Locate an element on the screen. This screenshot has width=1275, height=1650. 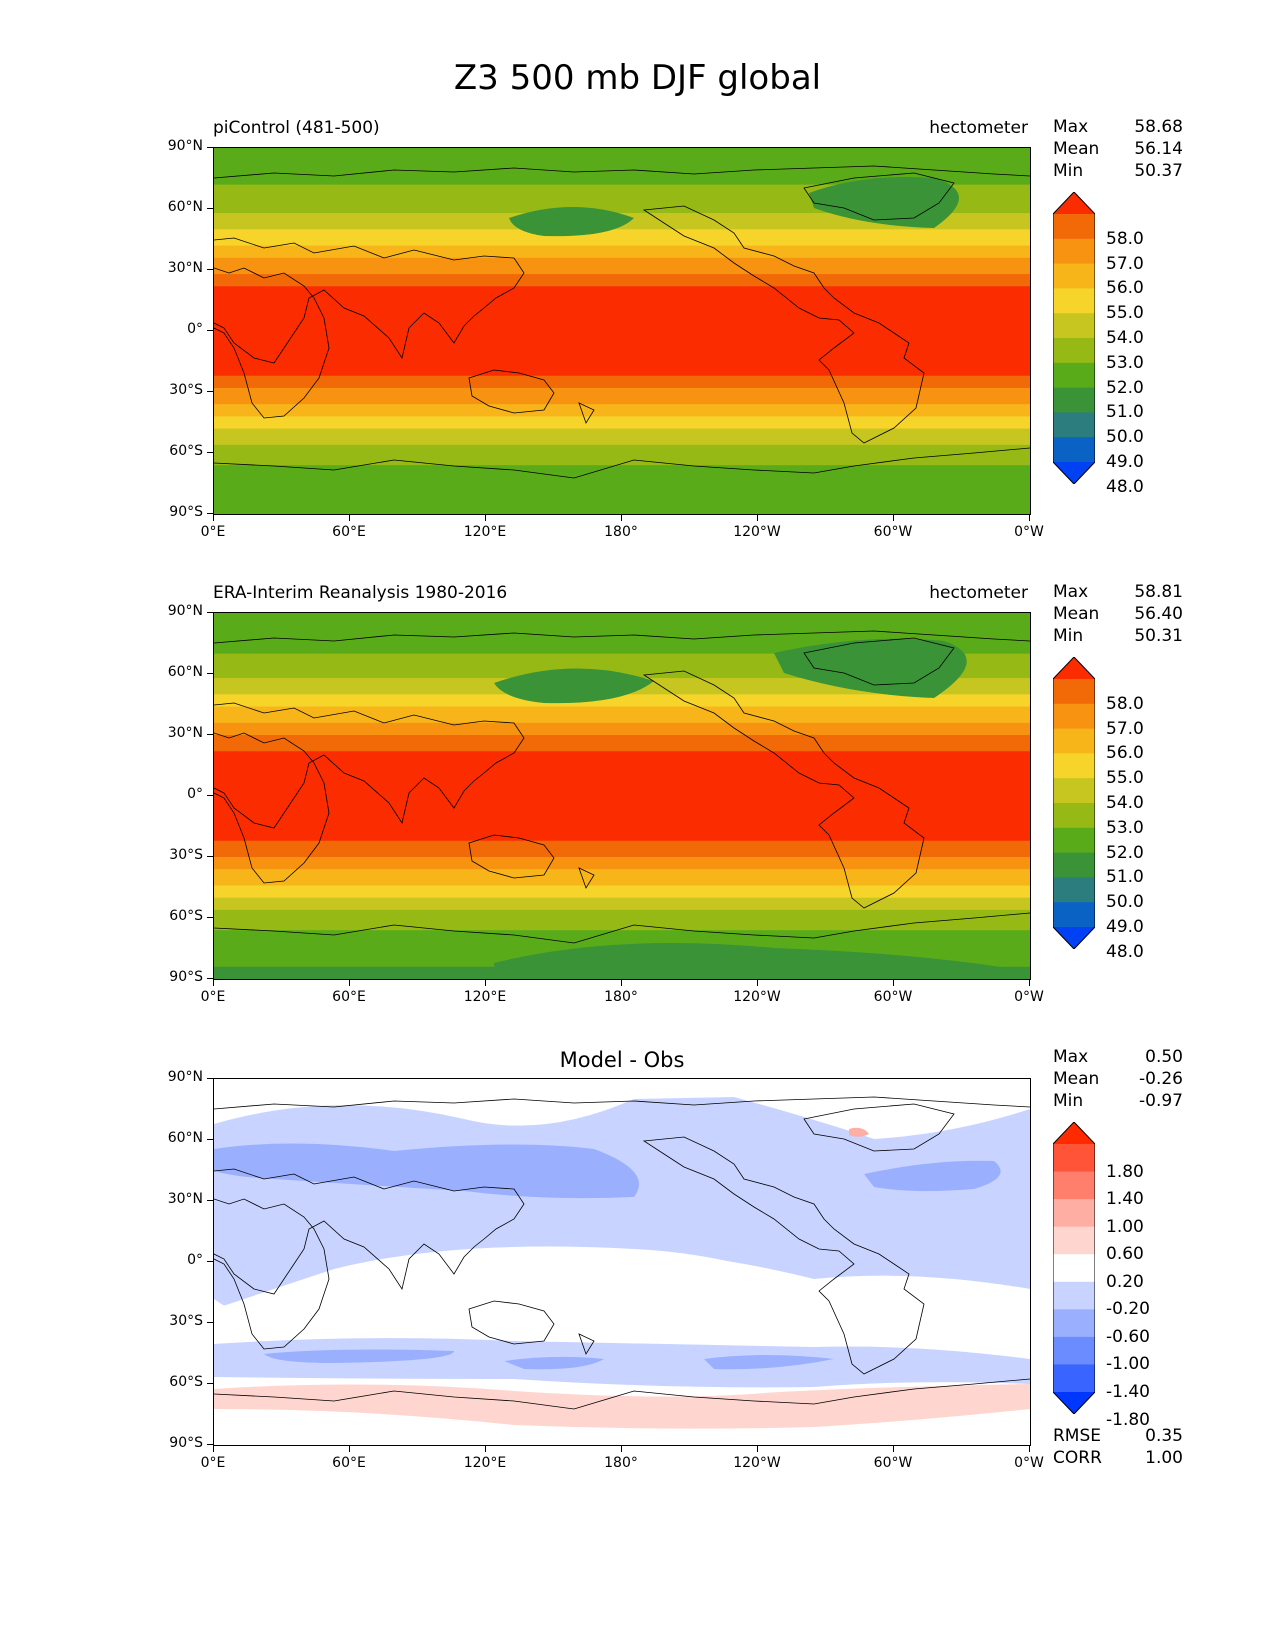
panel3-metrics: RMSE 0.35 CORR 1.00 is located at coordinates (1118, 1447).